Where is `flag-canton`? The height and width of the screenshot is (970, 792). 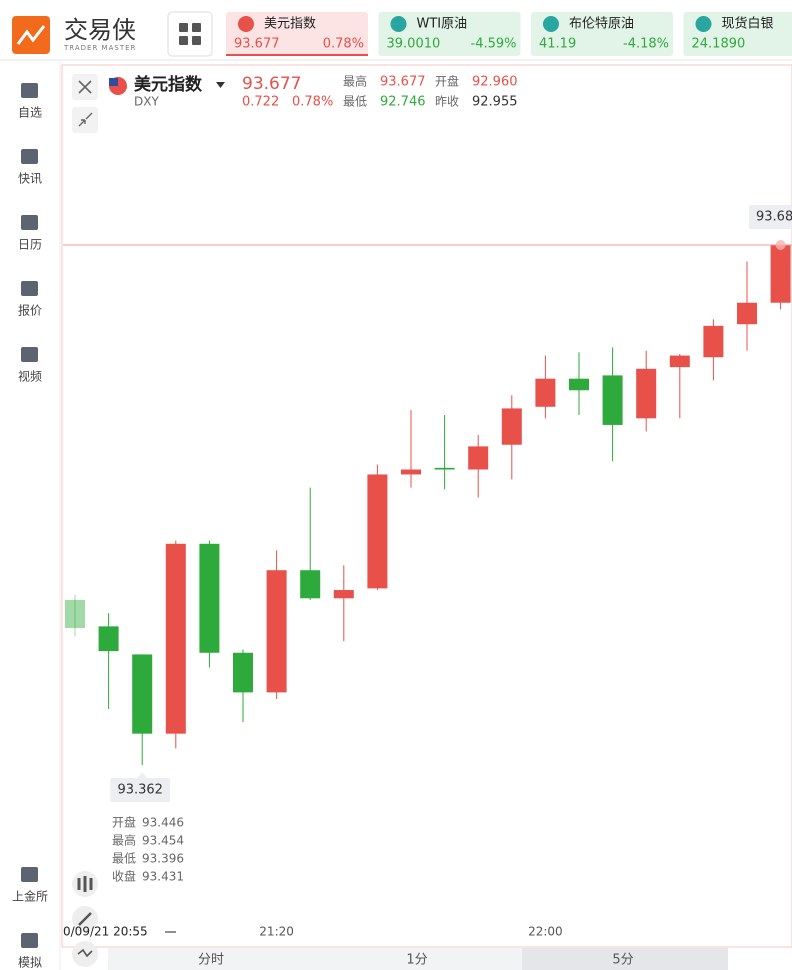
flag-canton is located at coordinates (113, 82).